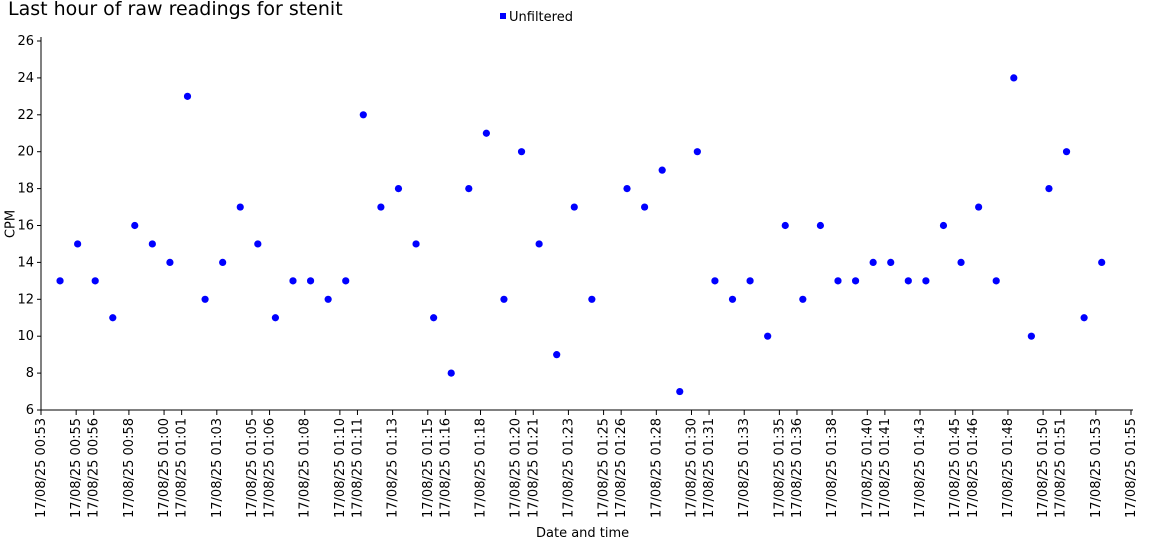 The height and width of the screenshot is (560, 1150). I want to click on x-tick-label: 17/08/25 01:15, so click(428, 468).